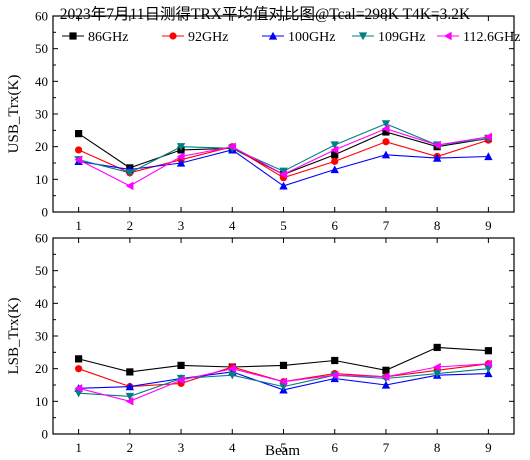 This screenshot has width=530, height=460. What do you see at coordinates (401, 37) in the screenshot?
I see `legend-label: 109GHz` at bounding box center [401, 37].